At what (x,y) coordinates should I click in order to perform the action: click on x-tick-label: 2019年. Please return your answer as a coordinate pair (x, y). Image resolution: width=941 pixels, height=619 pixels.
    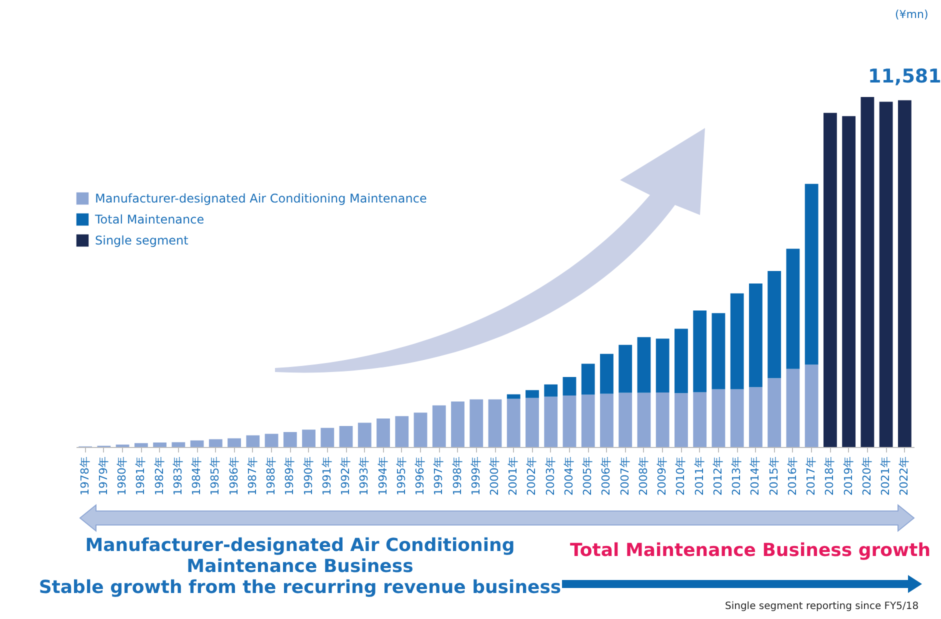
    Looking at the image, I should click on (848, 476).